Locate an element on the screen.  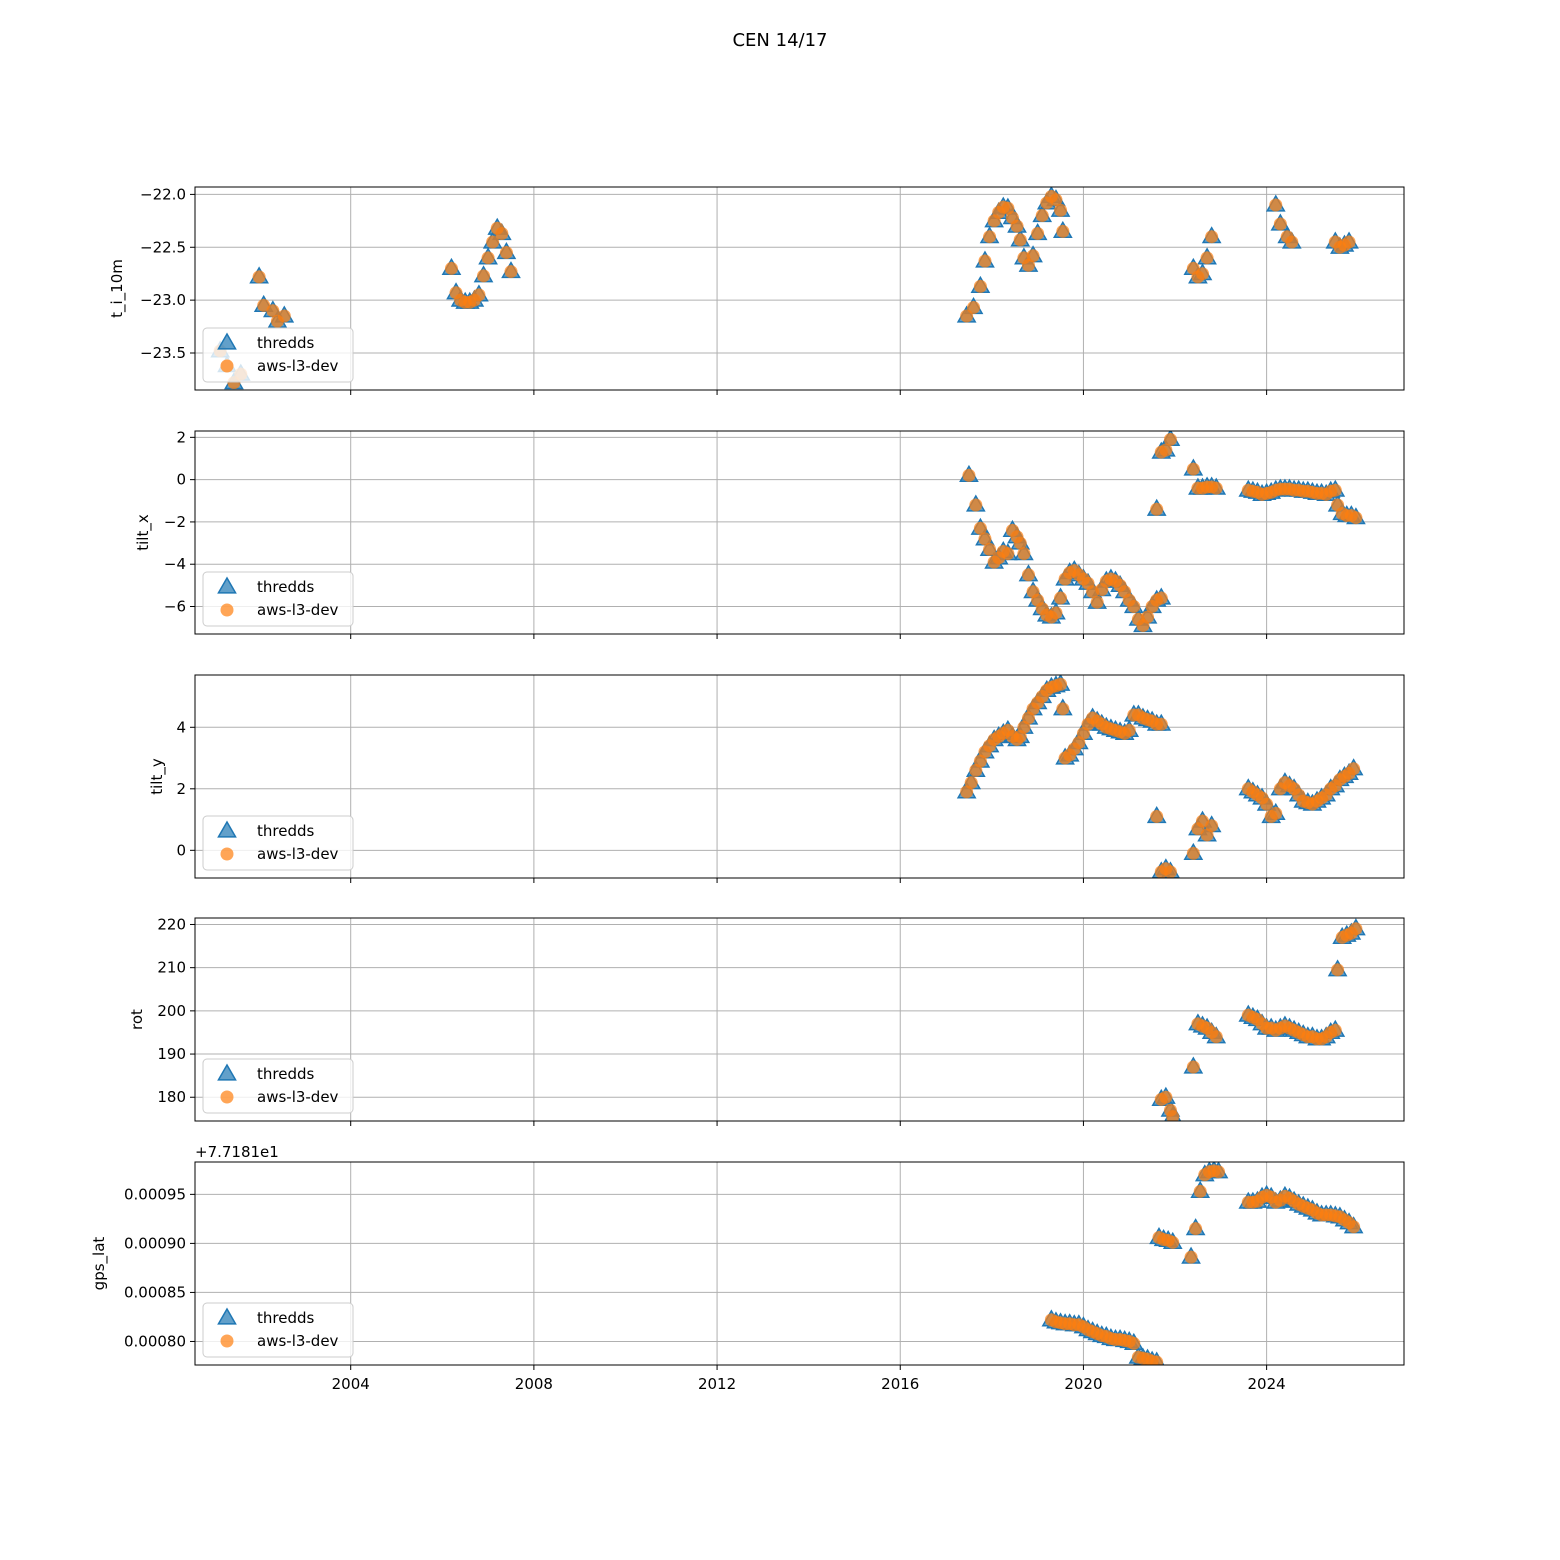
y-tick-label: 0 is located at coordinates (181, 850).